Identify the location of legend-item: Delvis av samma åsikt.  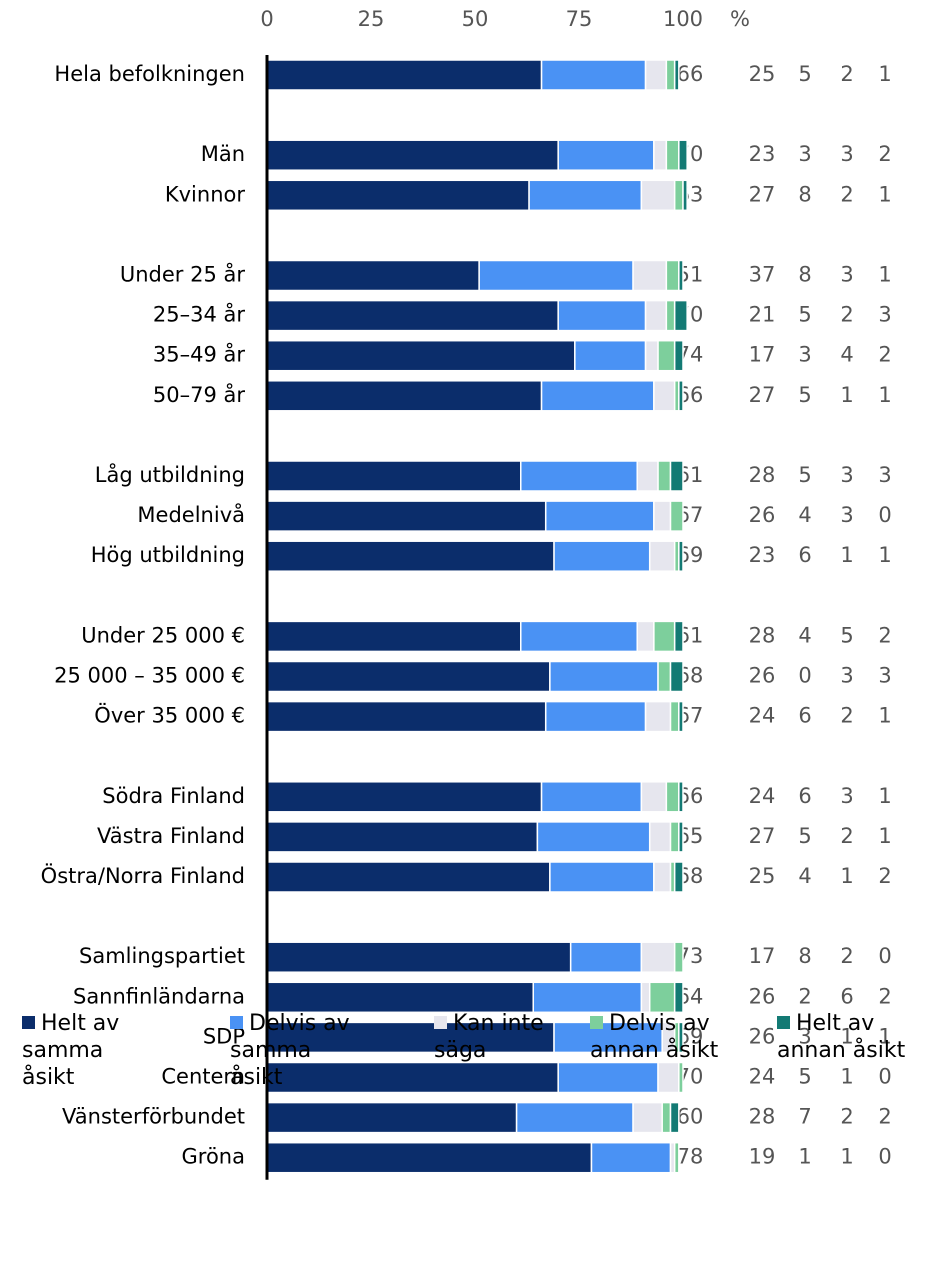
(300, 1050).